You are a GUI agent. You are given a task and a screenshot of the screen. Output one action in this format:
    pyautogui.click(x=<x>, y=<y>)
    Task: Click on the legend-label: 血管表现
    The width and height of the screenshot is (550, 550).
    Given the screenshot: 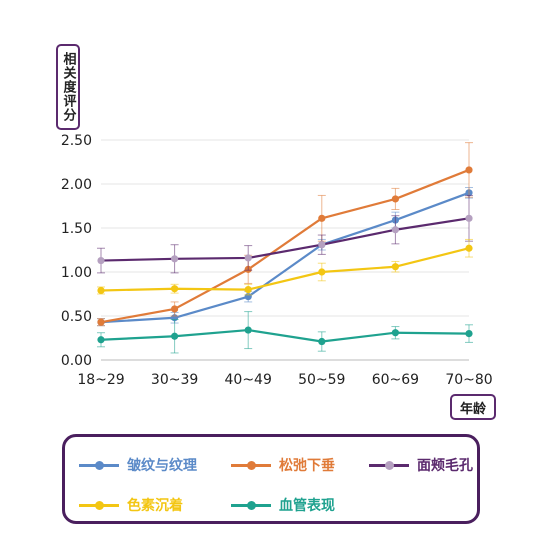 What is the action you would take?
    pyautogui.click(x=307, y=506)
    